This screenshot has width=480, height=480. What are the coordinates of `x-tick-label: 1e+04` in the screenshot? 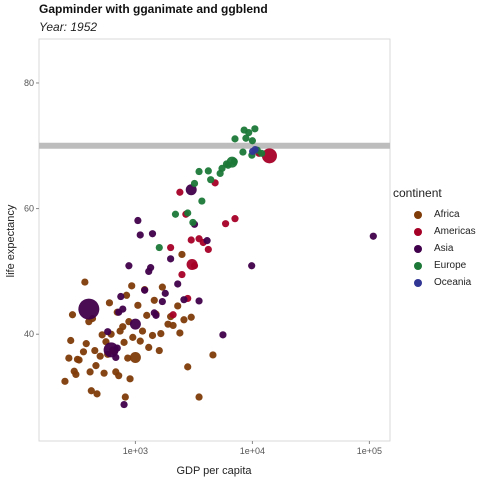 It's located at (252, 451).